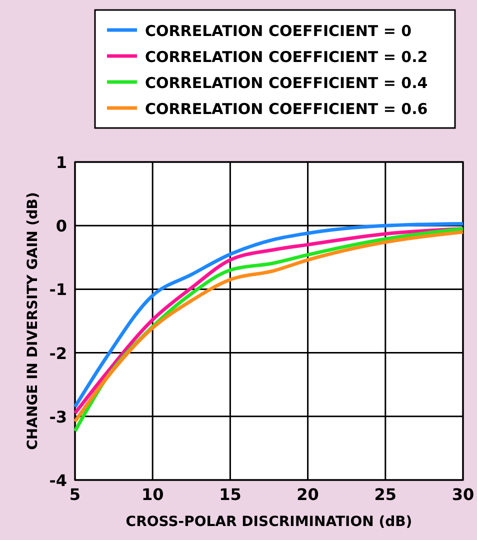  What do you see at coordinates (286, 83) in the screenshot?
I see `legend-label: CORRELATION COEFFICIENT = 0.4` at bounding box center [286, 83].